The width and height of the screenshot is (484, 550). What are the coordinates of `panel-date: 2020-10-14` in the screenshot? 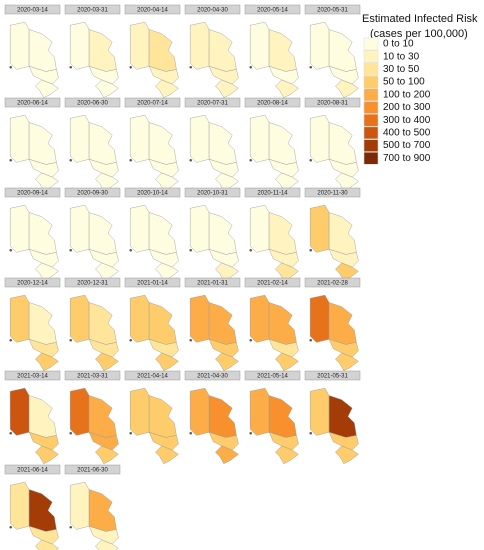 It's located at (152, 193).